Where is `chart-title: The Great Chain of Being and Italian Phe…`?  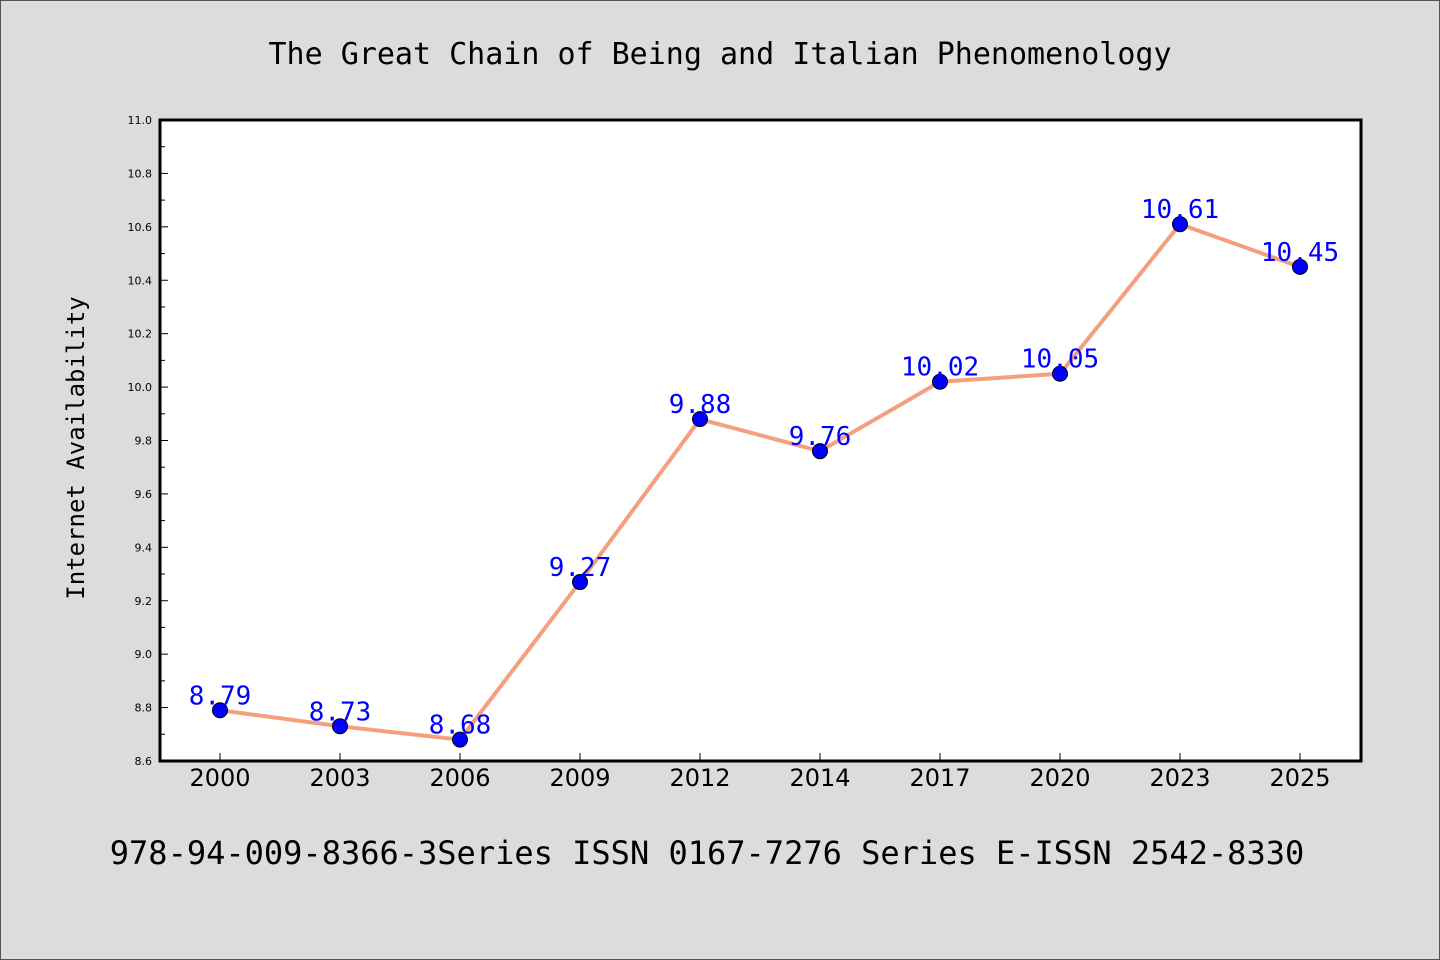 chart-title: The Great Chain of Being and Italian Phe… is located at coordinates (719, 54).